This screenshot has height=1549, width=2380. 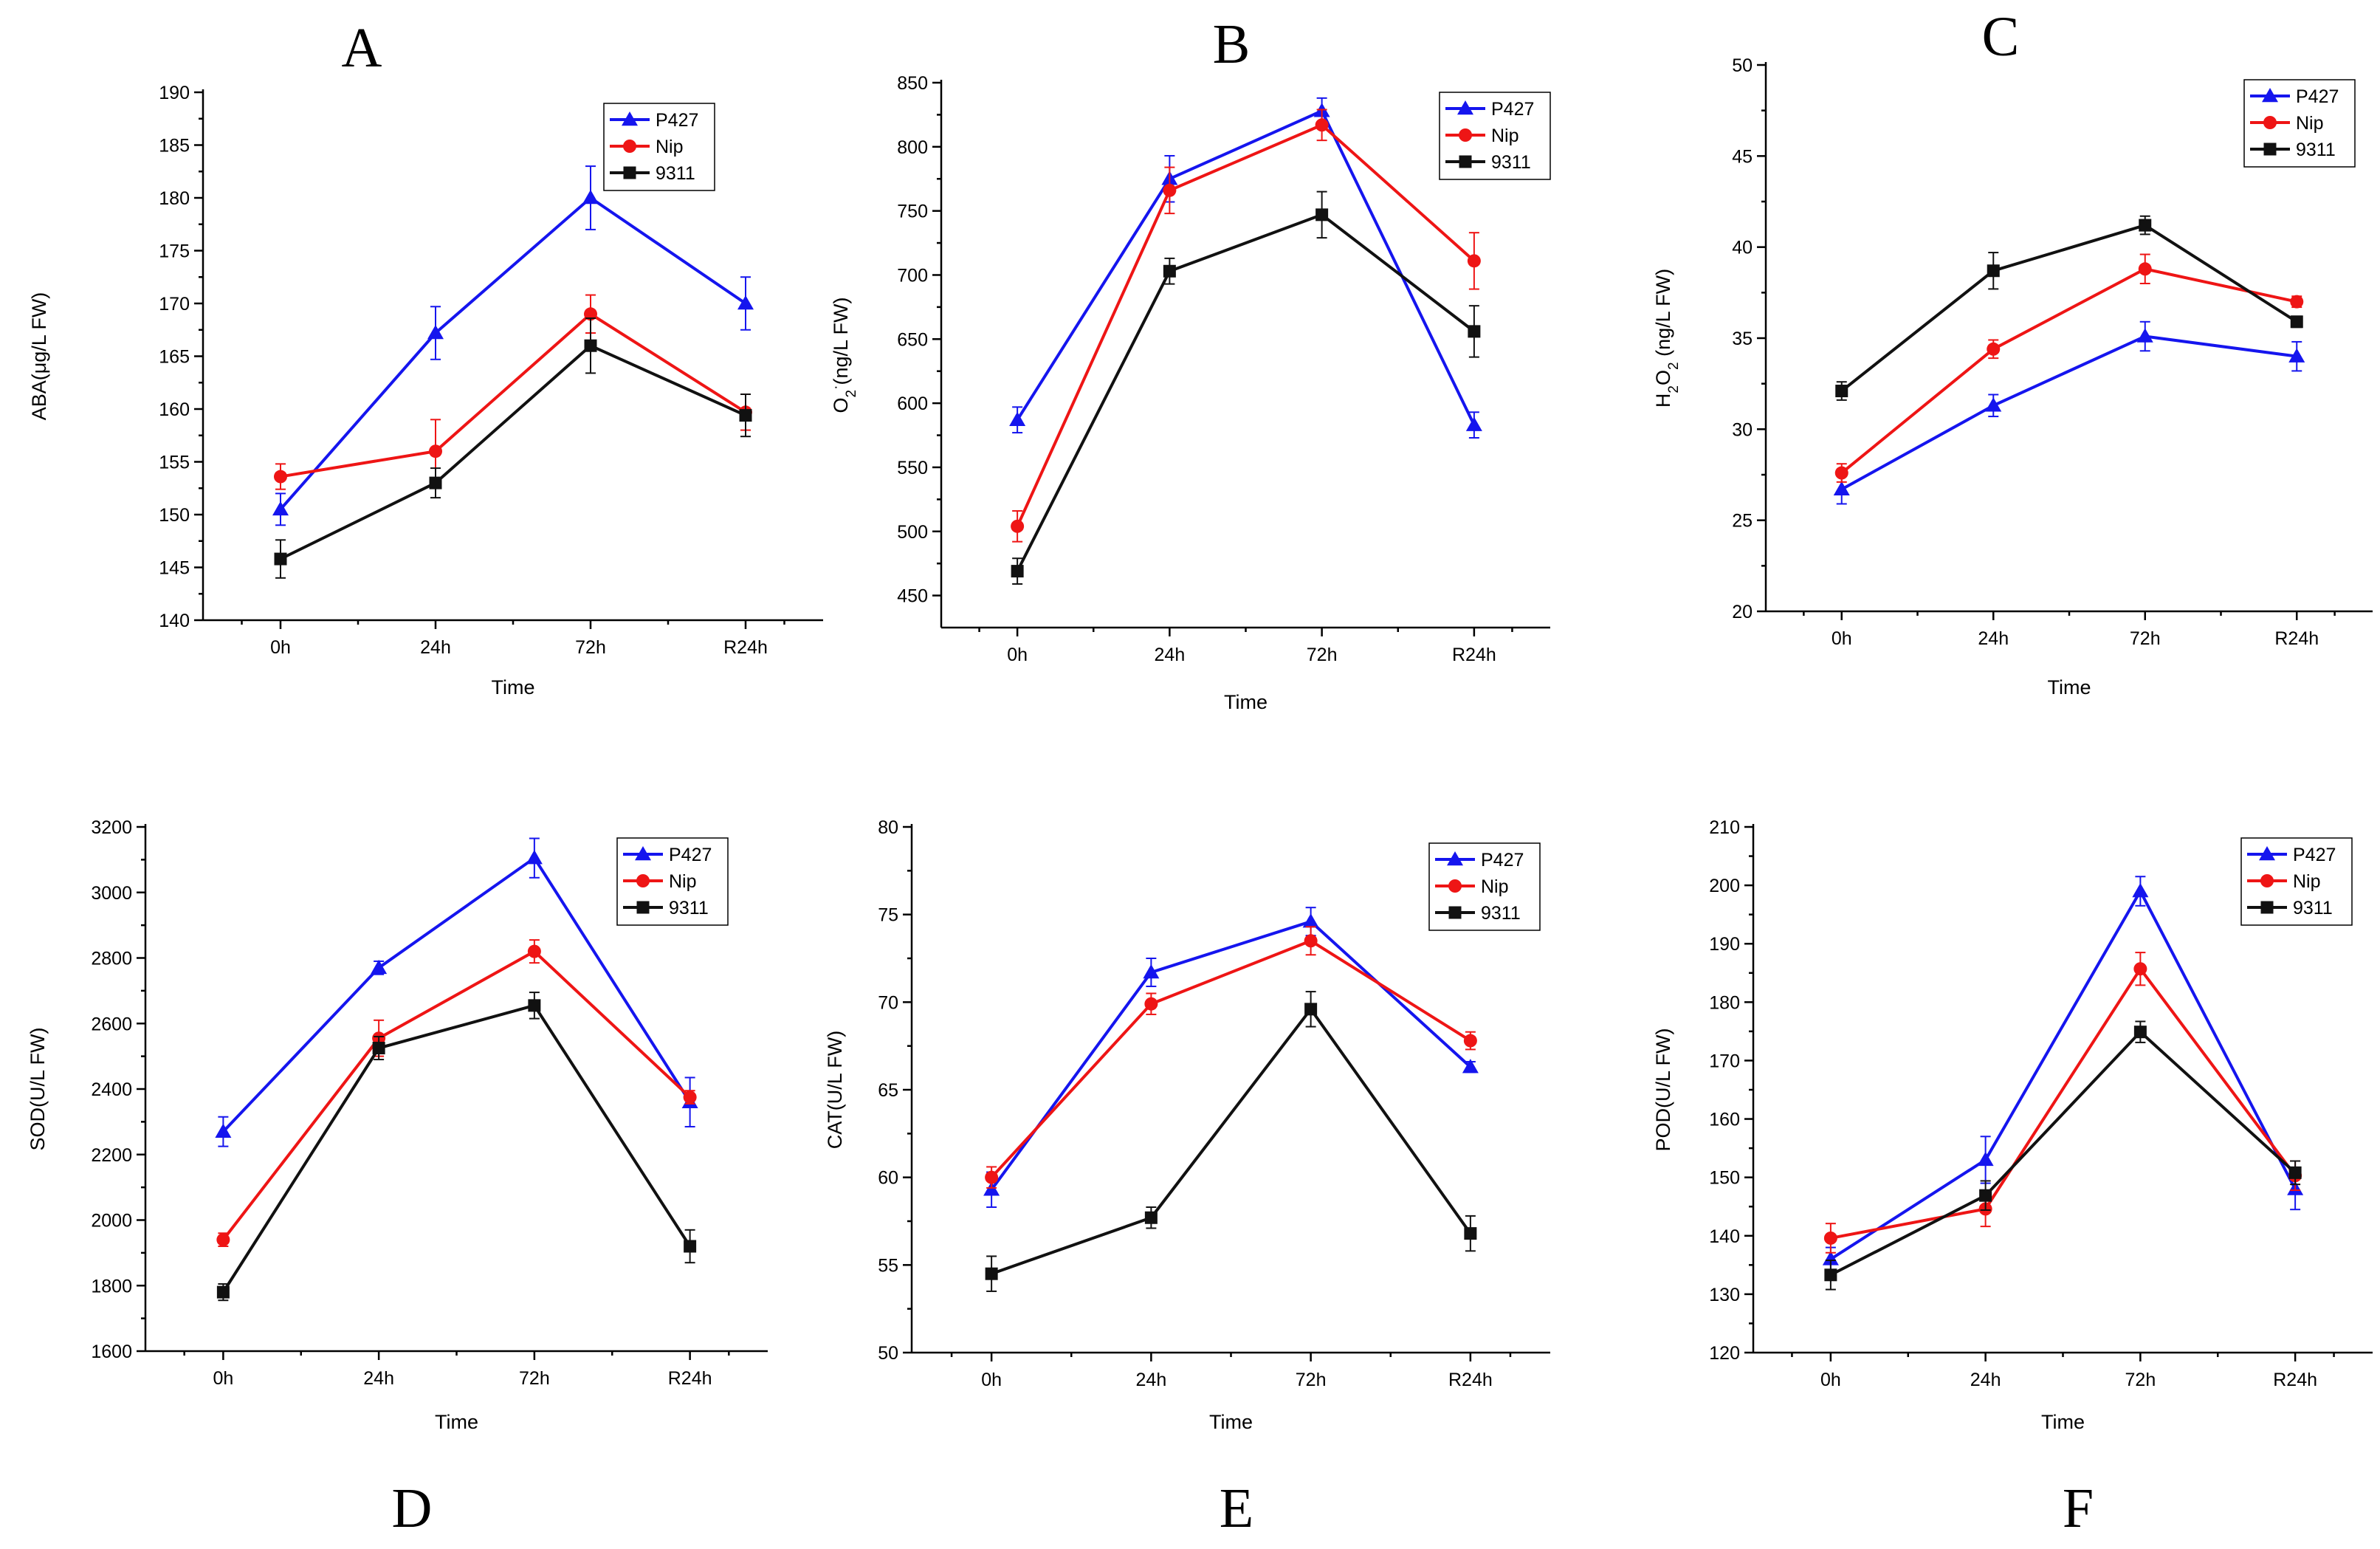 I want to click on y-axis-title: POD(U/L FW), so click(x=1663, y=1090).